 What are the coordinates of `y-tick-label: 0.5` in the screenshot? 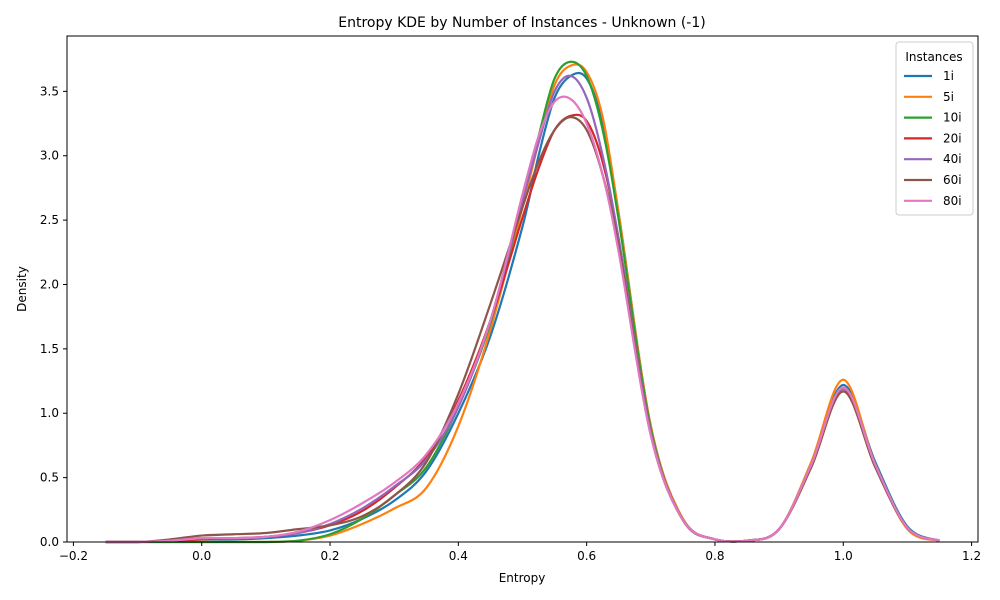 It's located at (49, 478).